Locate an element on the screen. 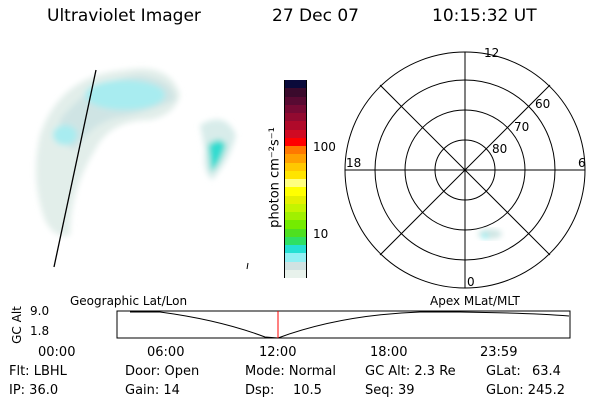  colorbar-axis-left is located at coordinates (284, 179).